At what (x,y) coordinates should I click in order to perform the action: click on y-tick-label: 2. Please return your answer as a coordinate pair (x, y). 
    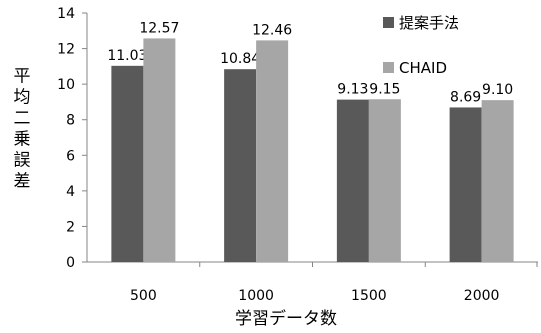
    Looking at the image, I should click on (70, 227).